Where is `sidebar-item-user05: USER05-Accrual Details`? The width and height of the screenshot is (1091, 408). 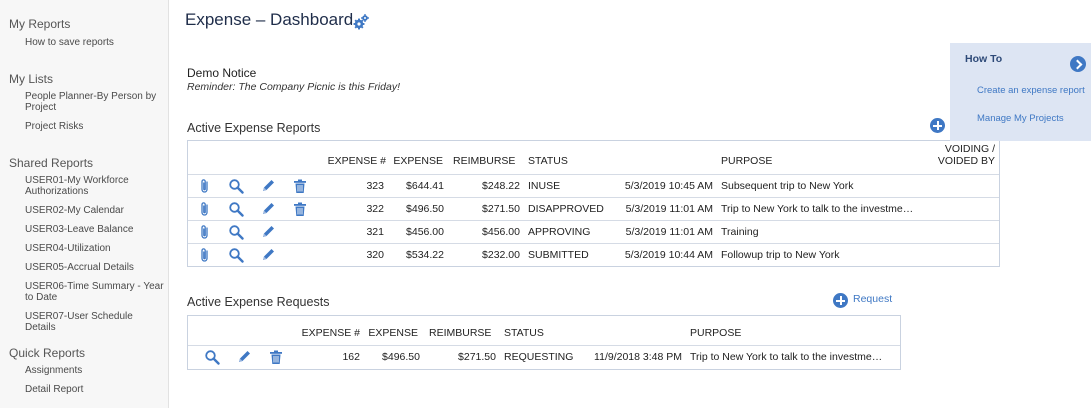
sidebar-item-user05: USER05-Accrual Details is located at coordinates (79, 267).